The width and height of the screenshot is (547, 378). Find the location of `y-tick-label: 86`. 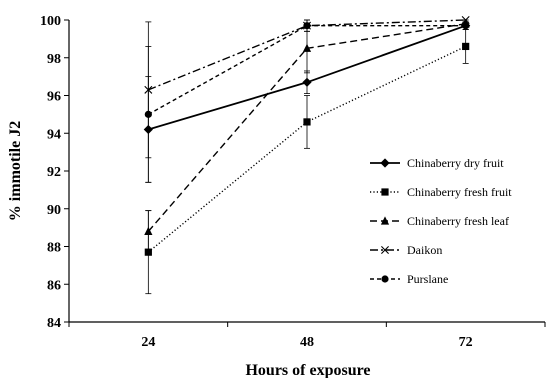

y-tick-label: 86 is located at coordinates (54, 285).